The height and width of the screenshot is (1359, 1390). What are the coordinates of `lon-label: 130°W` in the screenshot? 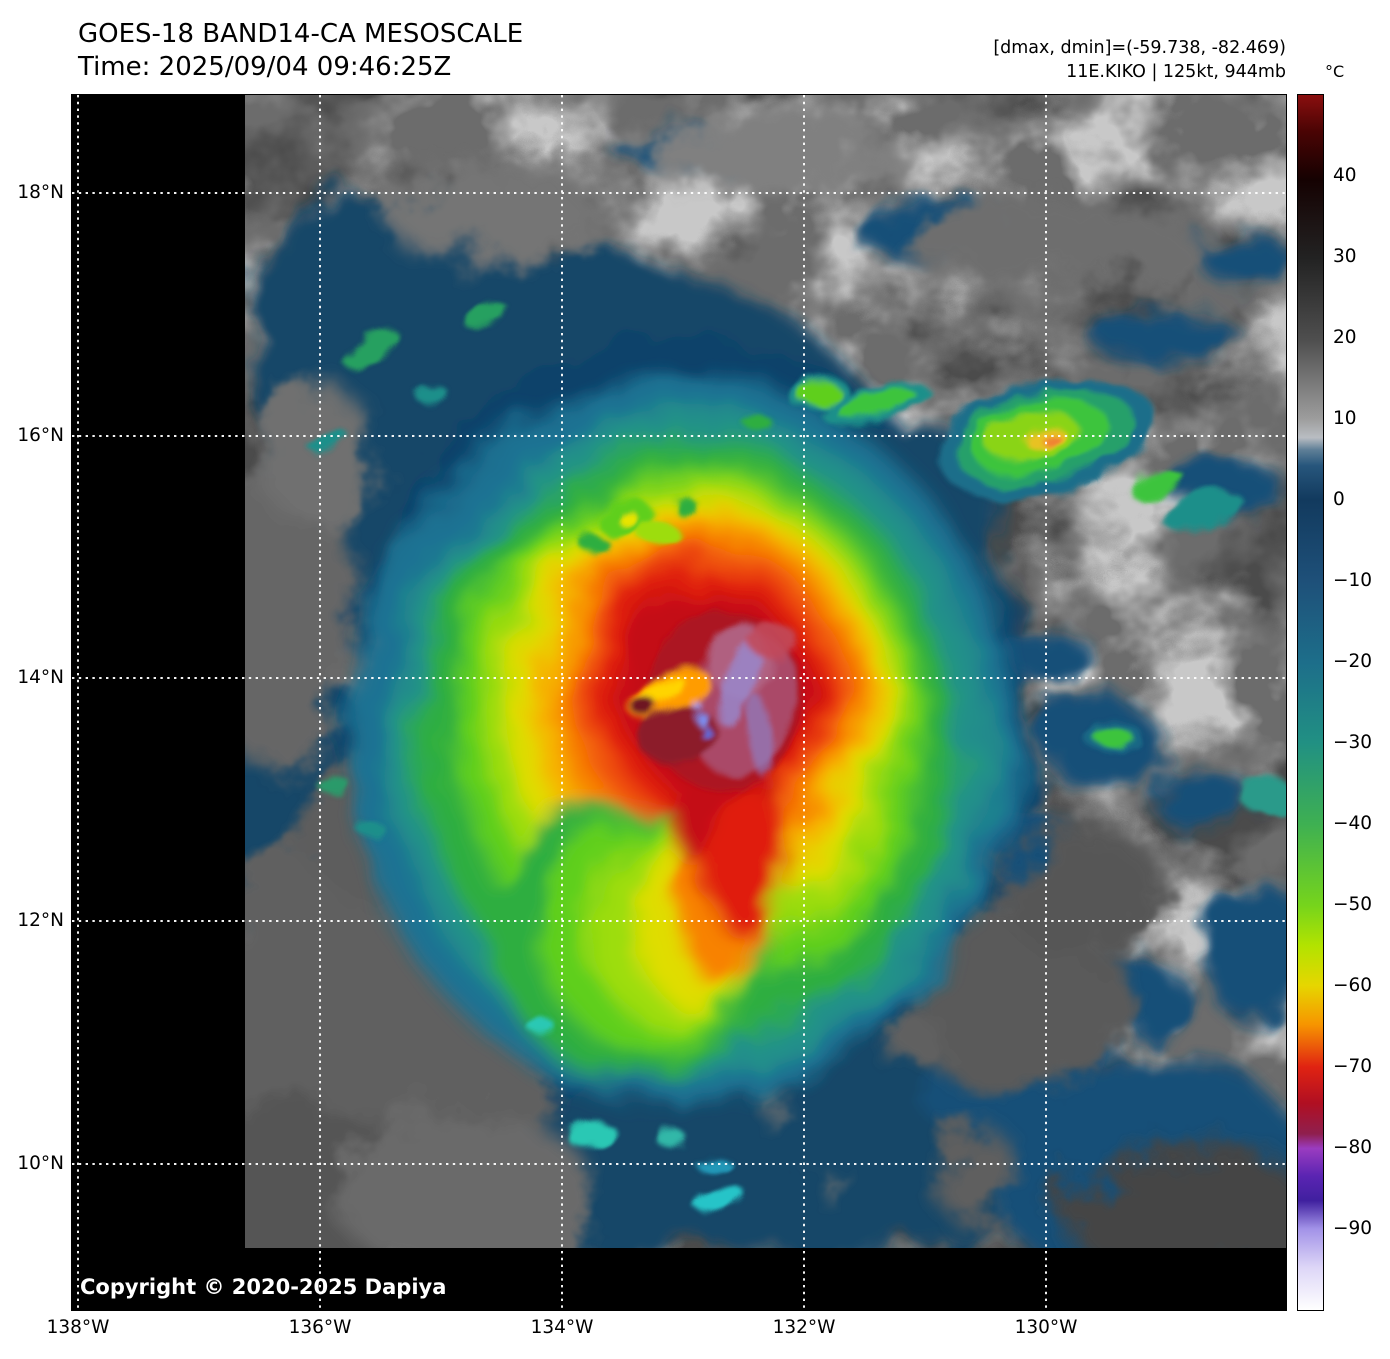 It's located at (1046, 1327).